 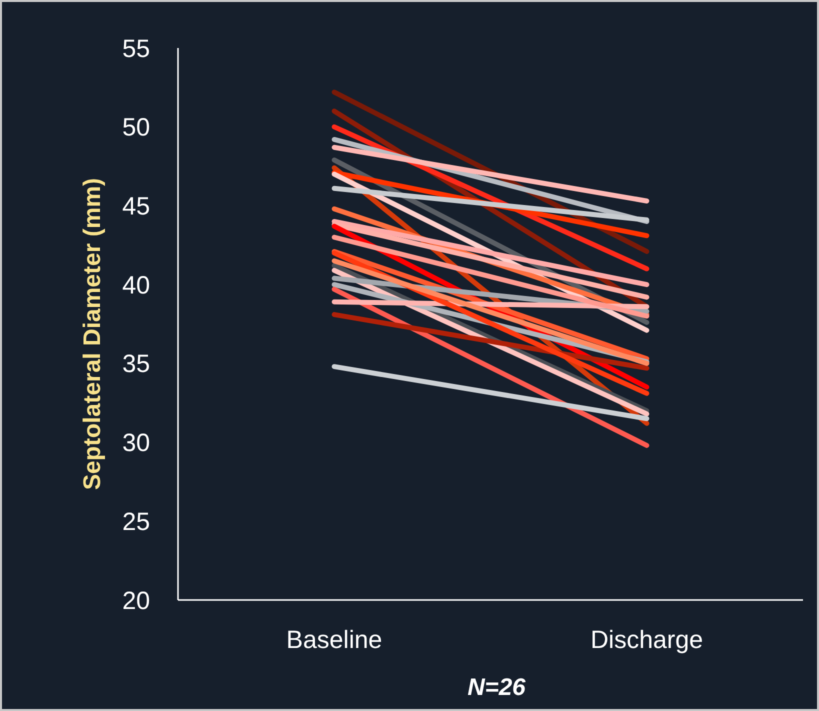 What do you see at coordinates (136, 364) in the screenshot?
I see `y-tick-label: 35` at bounding box center [136, 364].